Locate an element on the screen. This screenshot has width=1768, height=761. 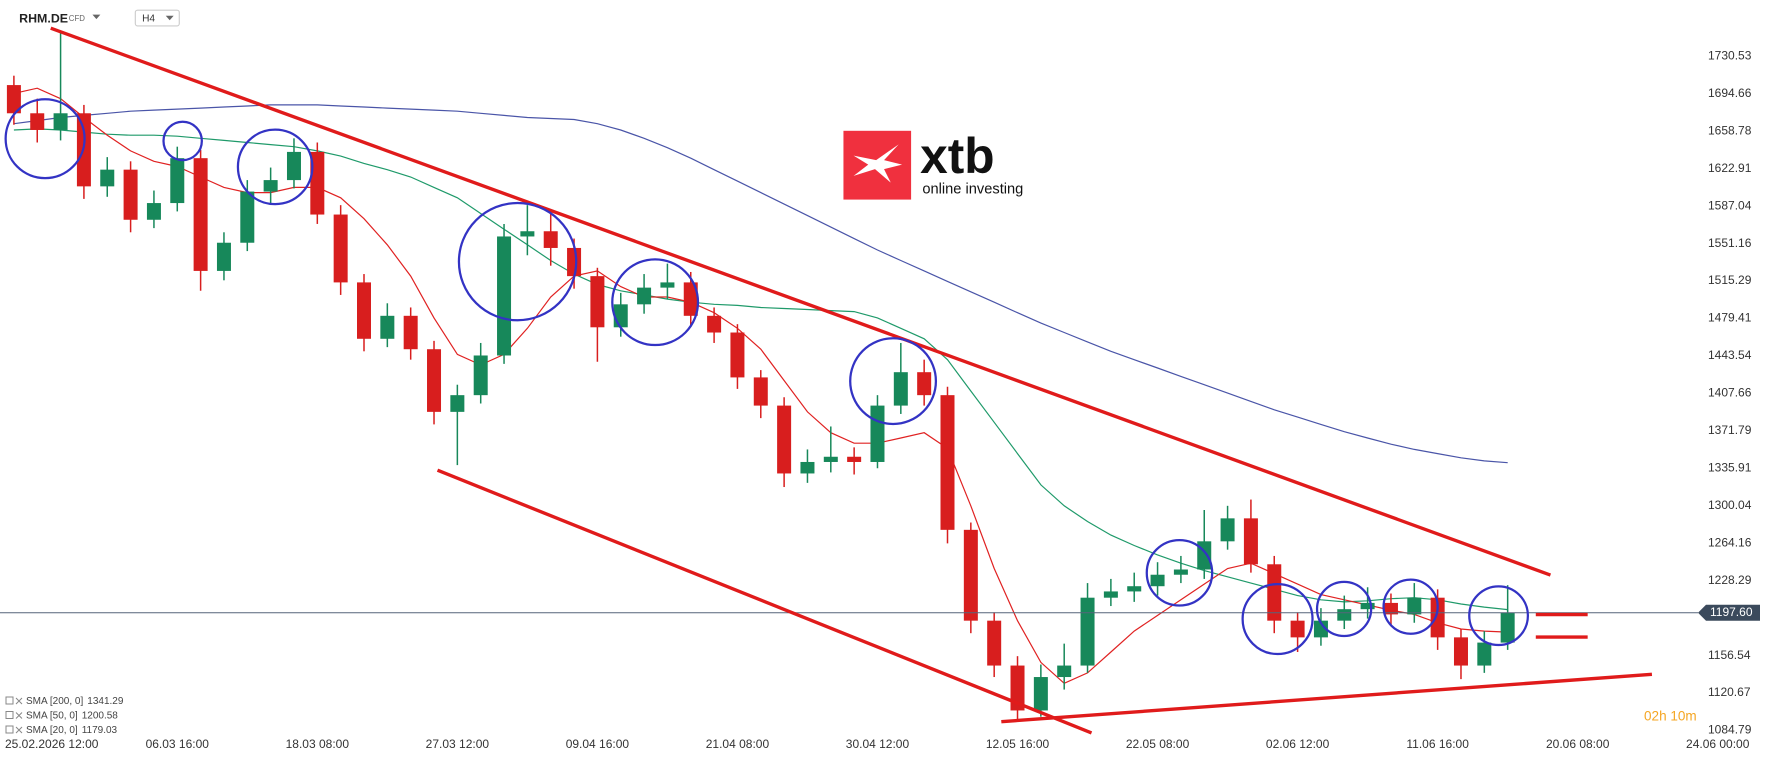
x-tick-label: 25.02.2026 12:00 is located at coordinates (52, 744).